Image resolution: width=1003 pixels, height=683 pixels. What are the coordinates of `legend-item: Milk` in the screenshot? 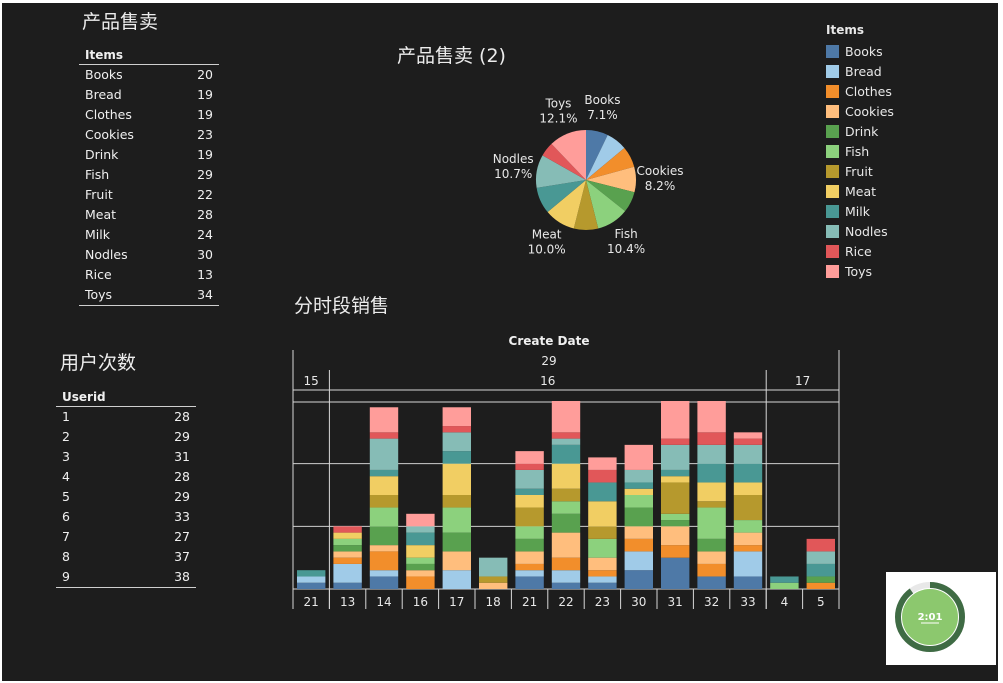 It's located at (860, 211).